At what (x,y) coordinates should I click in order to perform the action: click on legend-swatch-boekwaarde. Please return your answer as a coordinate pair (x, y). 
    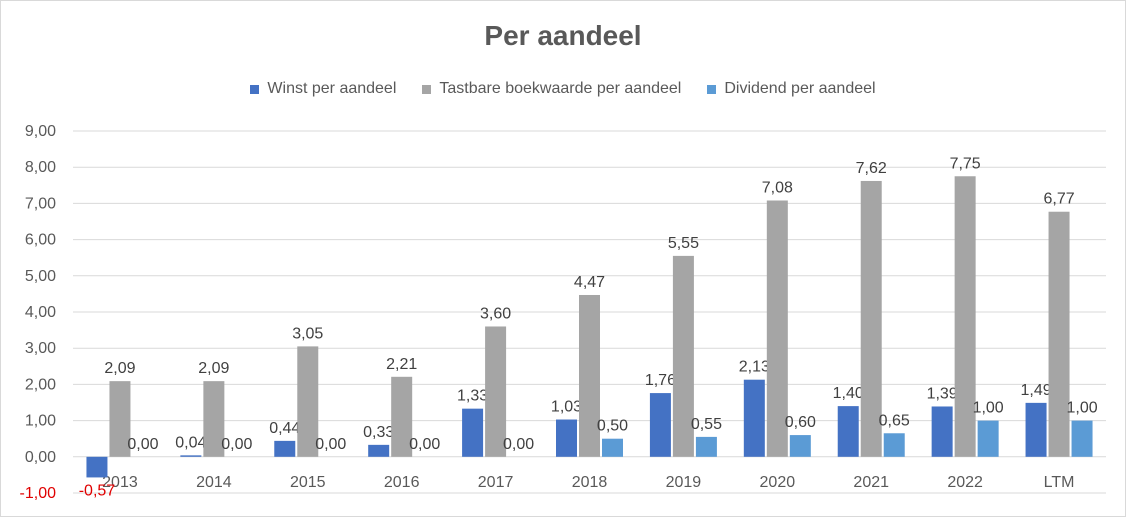
    Looking at the image, I should click on (427, 89).